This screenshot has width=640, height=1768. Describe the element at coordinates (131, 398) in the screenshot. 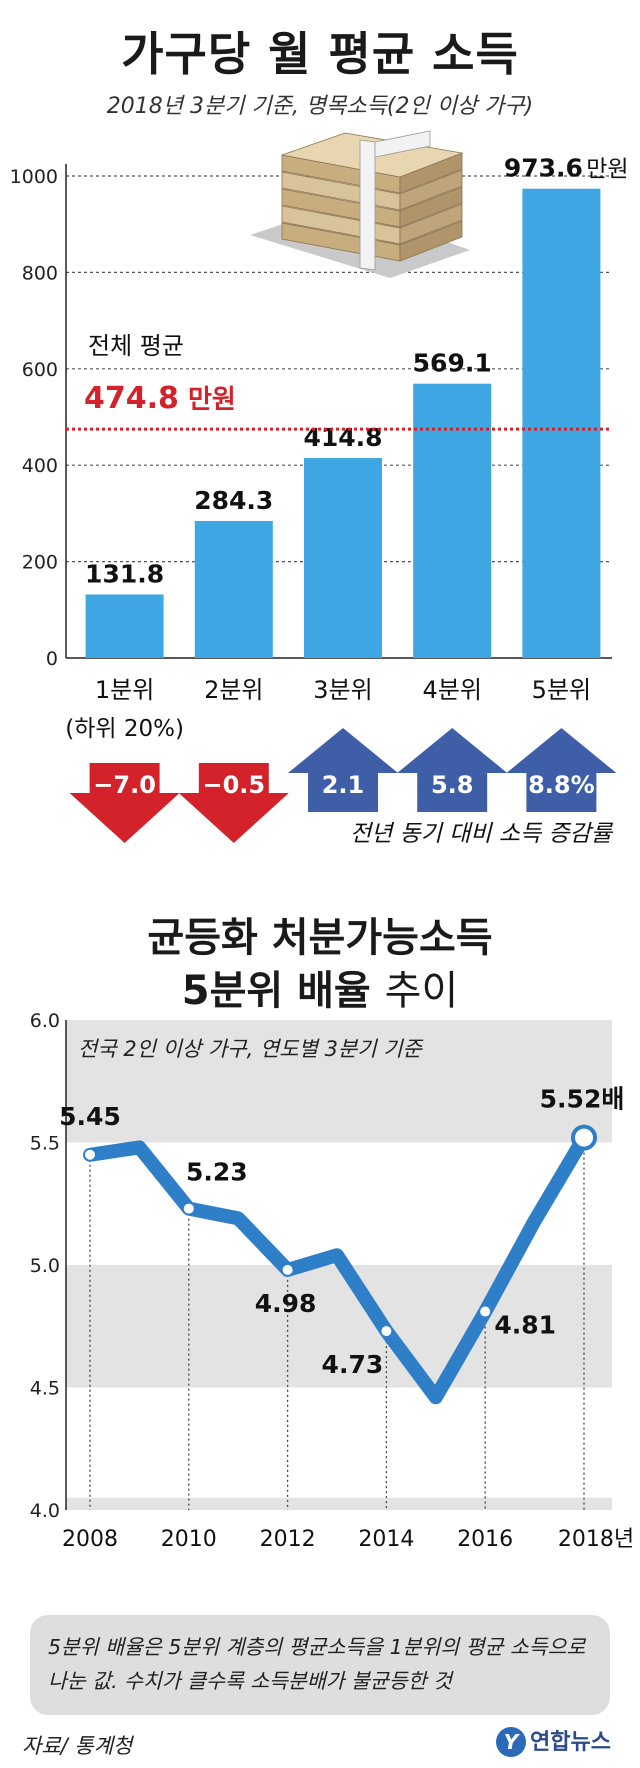

I see `average-value: 474.8` at that location.